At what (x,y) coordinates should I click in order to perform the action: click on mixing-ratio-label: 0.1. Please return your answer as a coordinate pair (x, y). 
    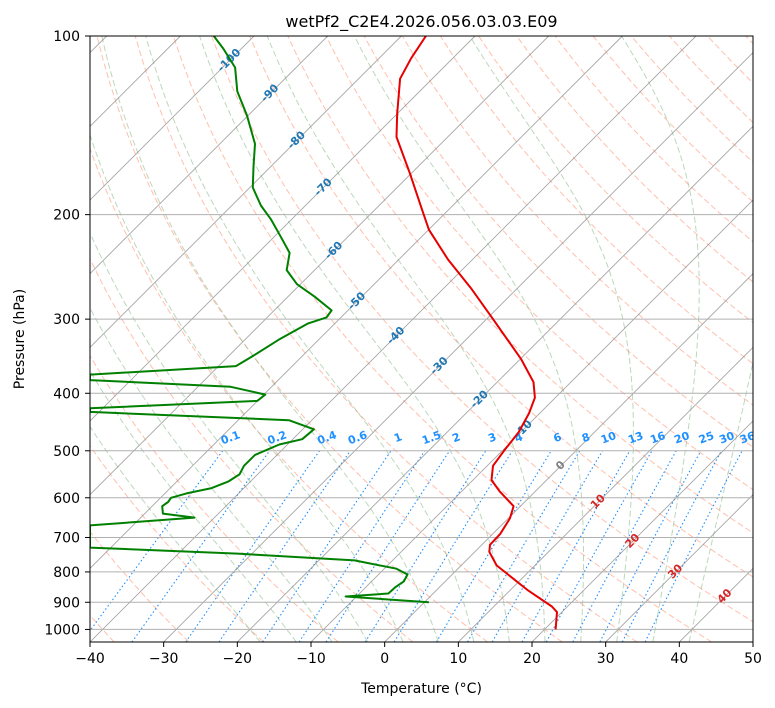
    Looking at the image, I should click on (230, 437).